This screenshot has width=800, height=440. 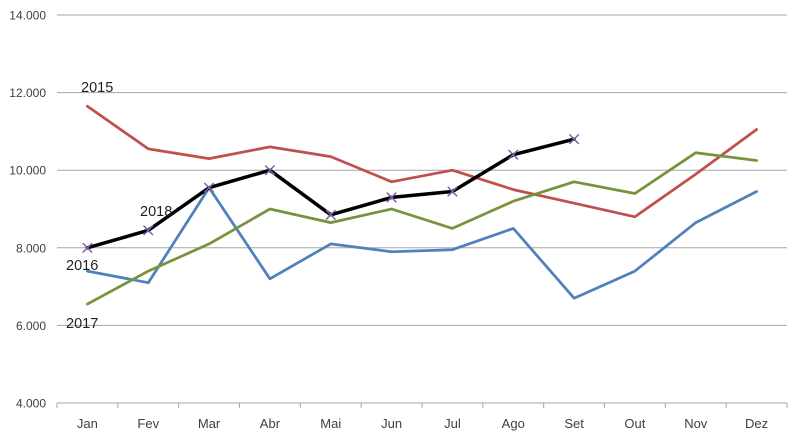 I want to click on x-tick-label: Nov, so click(x=696, y=423).